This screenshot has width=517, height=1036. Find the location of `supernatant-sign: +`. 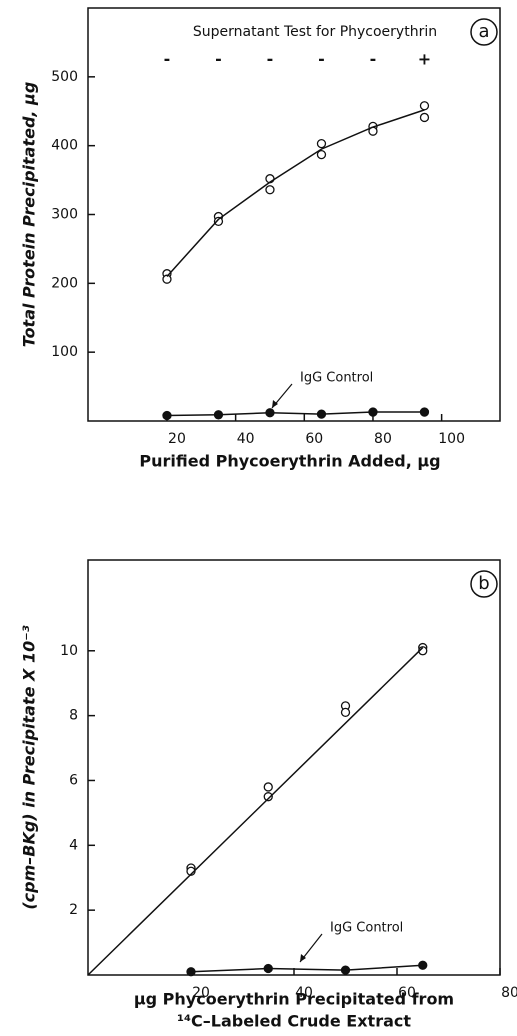

supernatant-sign: + is located at coordinates (424, 59).